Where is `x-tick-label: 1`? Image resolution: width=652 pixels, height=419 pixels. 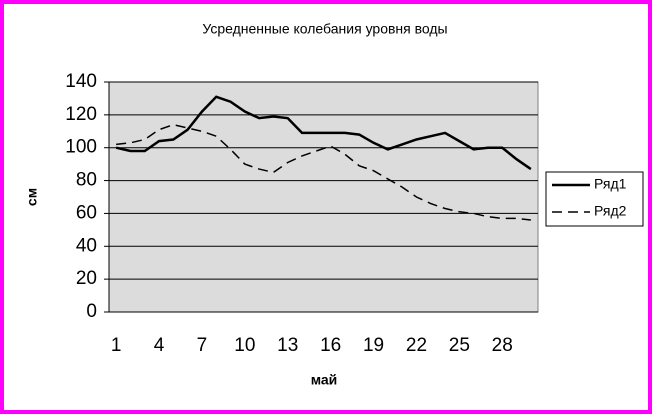
x-tick-label: 1 is located at coordinates (116, 345).